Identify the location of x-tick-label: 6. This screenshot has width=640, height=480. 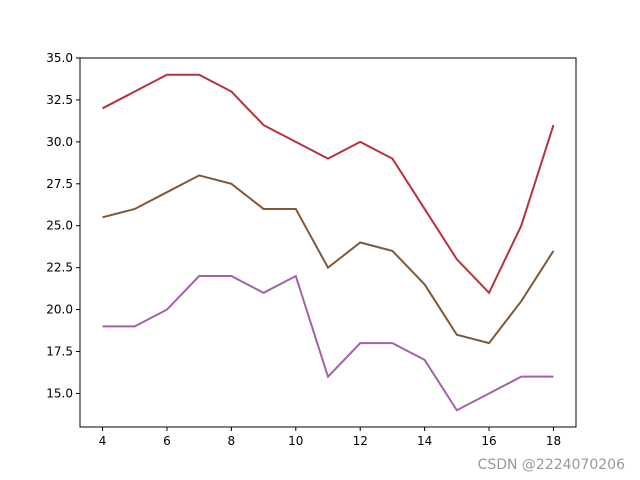
(167, 441).